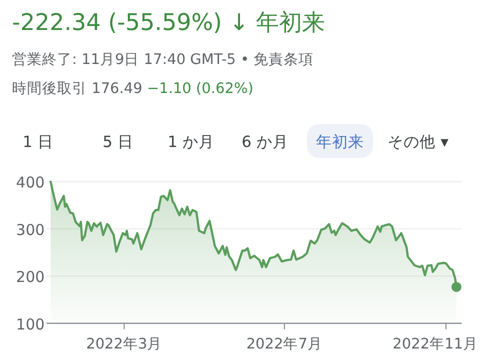  What do you see at coordinates (124, 343) in the screenshot?
I see `x-tick-label: 2022年3月` at bounding box center [124, 343].